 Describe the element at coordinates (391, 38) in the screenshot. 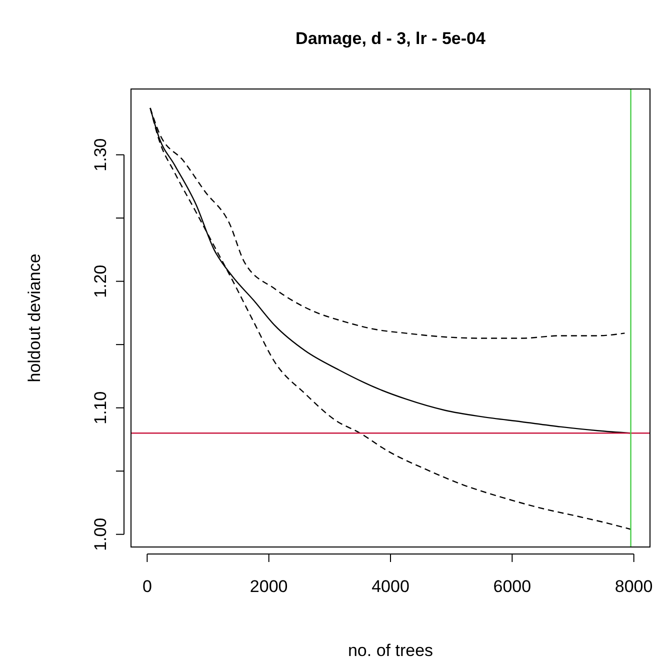

I see `chart-title: Damage, d - 3, lr - 5e-04` at that location.